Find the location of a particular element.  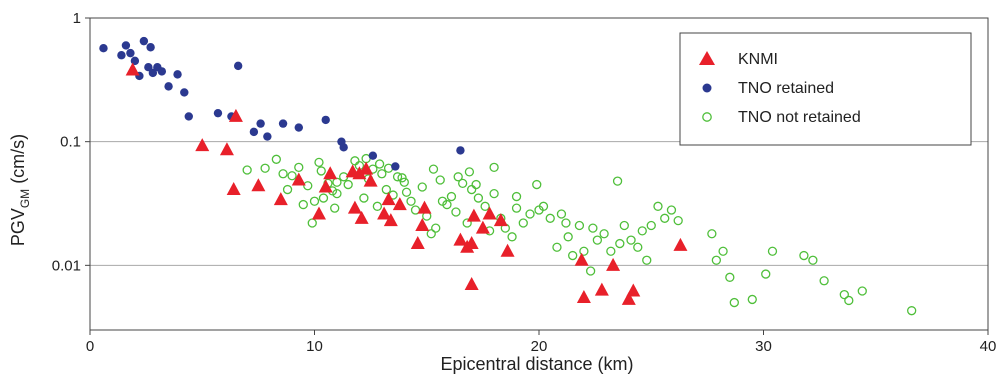

y-tick-label-1: 0.1 is located at coordinates (70, 142).